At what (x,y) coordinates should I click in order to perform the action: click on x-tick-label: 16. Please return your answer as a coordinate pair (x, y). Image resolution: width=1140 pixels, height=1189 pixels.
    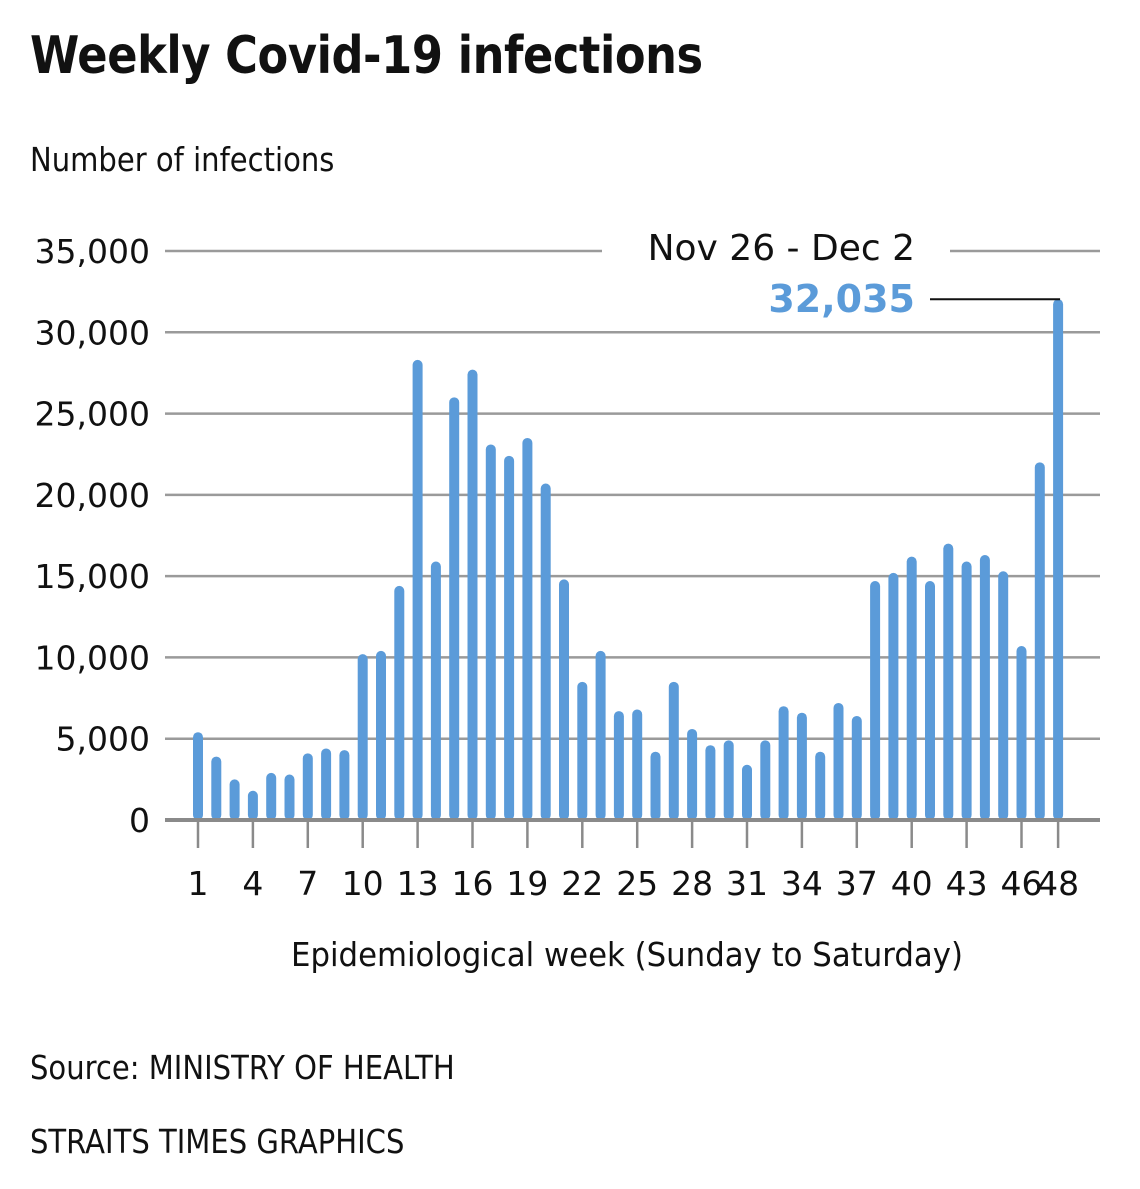
    Looking at the image, I should click on (473, 883).